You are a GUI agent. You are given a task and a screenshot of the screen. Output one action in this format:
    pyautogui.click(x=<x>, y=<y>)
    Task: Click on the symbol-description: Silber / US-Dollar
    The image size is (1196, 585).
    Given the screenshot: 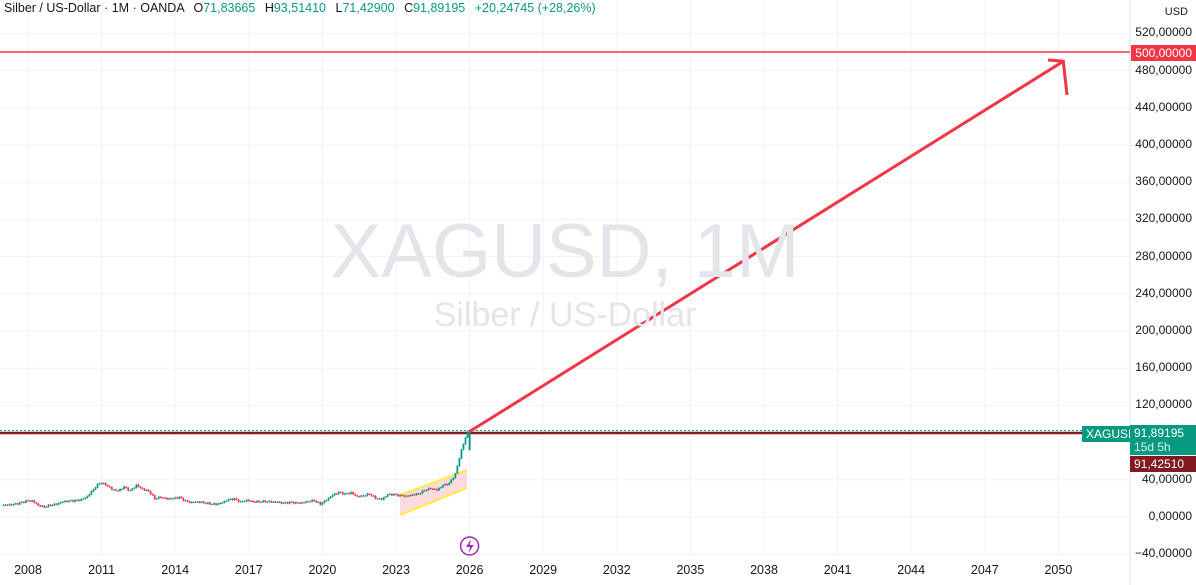 What is the action you would take?
    pyautogui.click(x=52, y=8)
    